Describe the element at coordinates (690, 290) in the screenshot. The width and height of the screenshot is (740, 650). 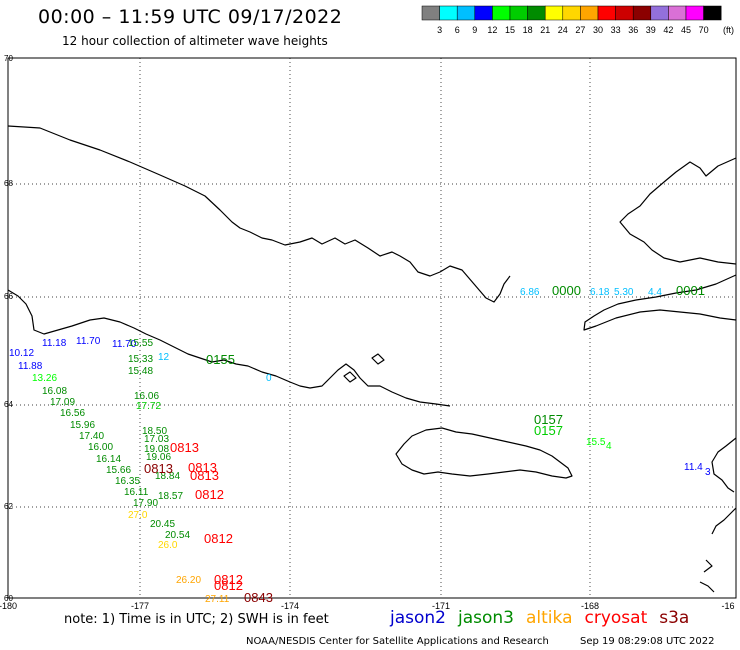
I see `track-value-label: 0001` at that location.